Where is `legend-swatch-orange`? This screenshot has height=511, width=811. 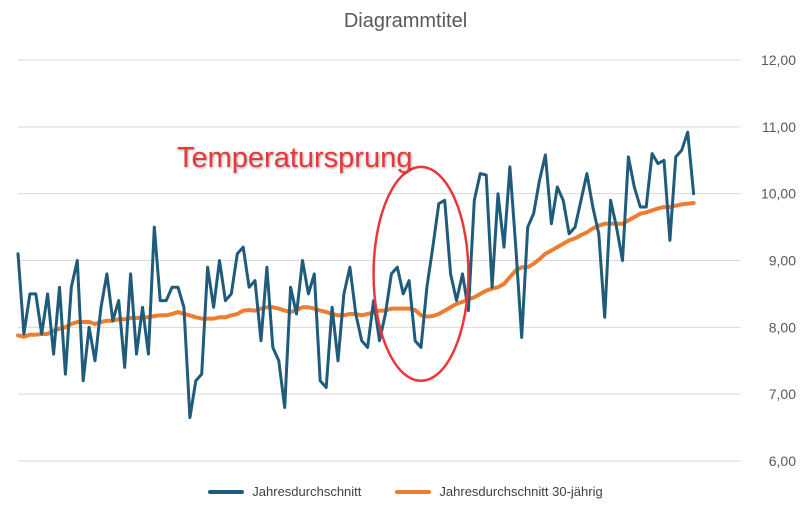 legend-swatch-orange is located at coordinates (413, 491).